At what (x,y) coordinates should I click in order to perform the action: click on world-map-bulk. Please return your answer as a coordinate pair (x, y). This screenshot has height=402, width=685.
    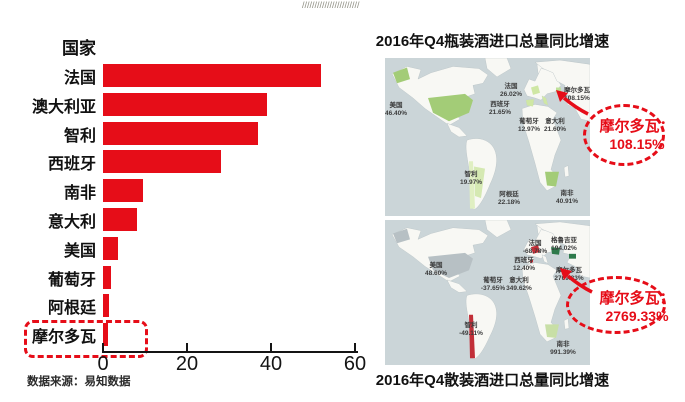
    Looking at the image, I should click on (490, 290).